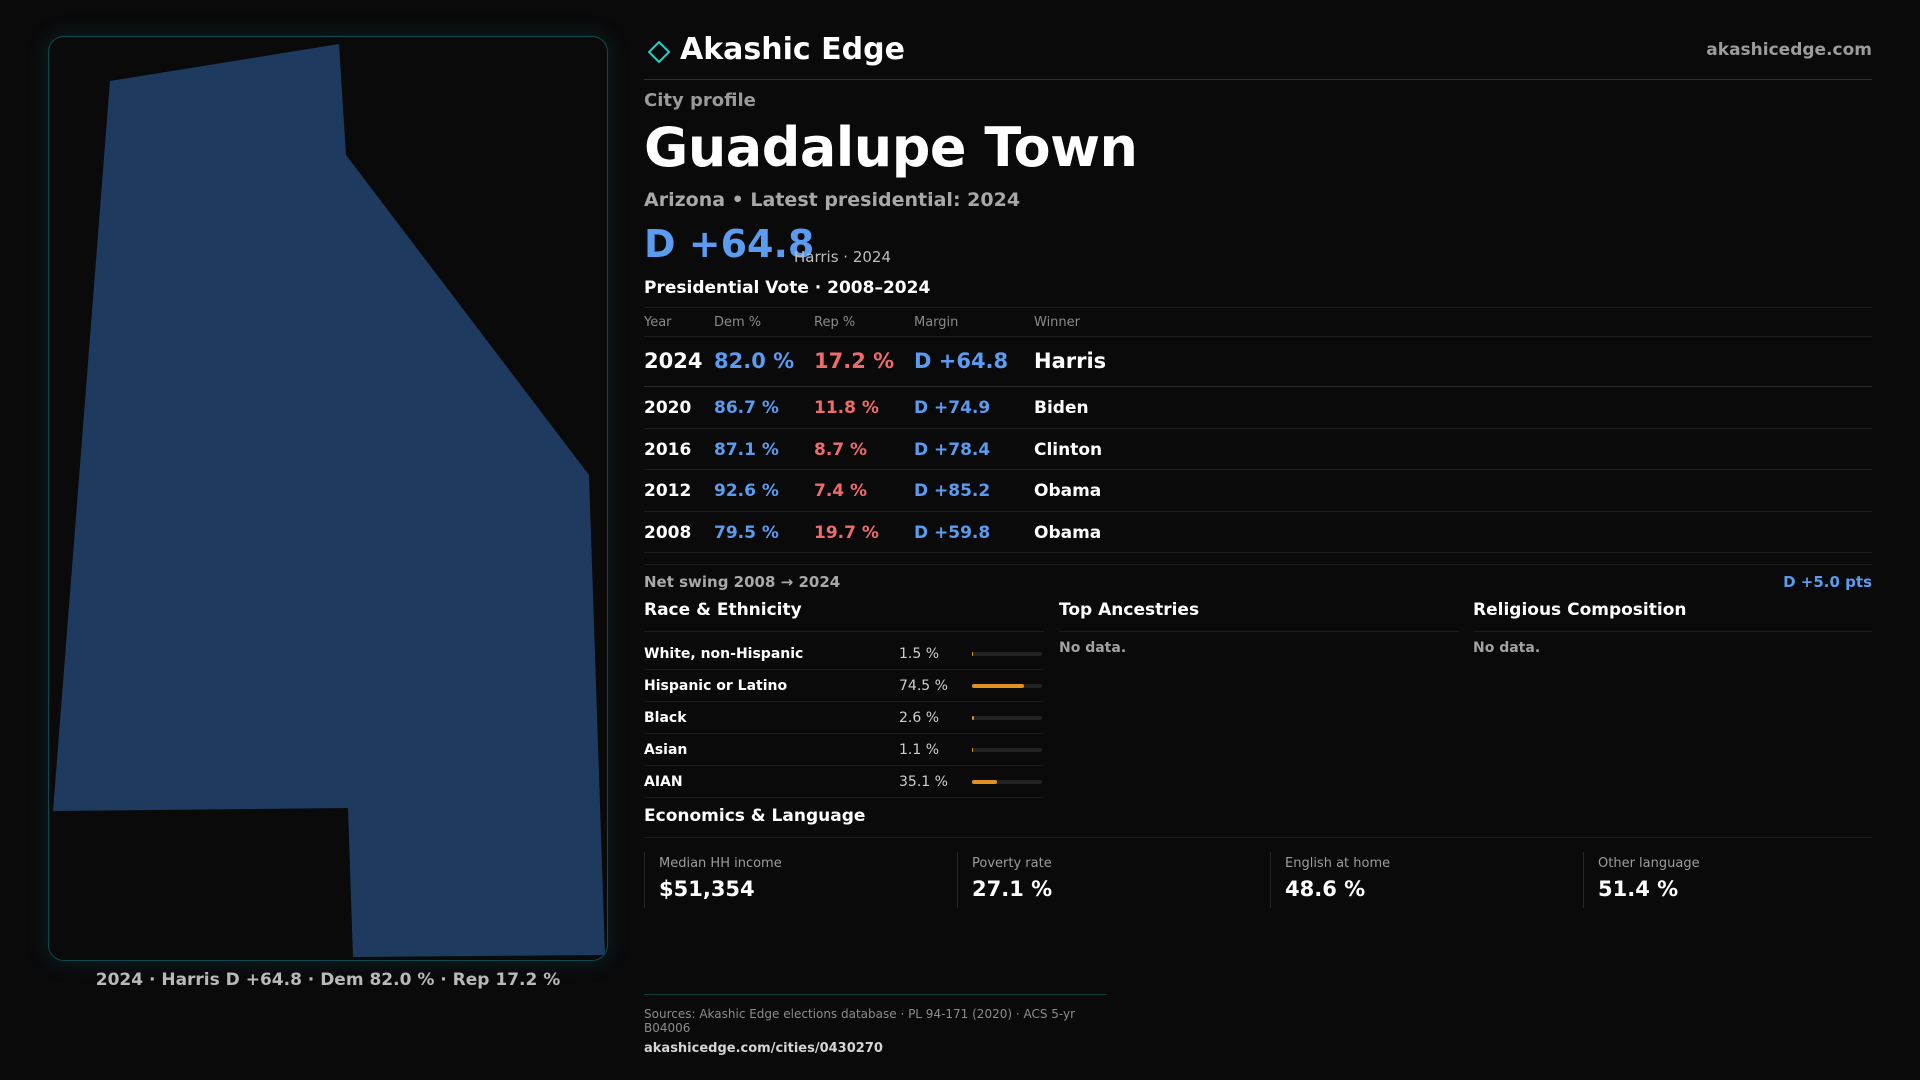  What do you see at coordinates (844, 654) in the screenshot?
I see `race-row: White, non-Hispanic 1.5 %` at bounding box center [844, 654].